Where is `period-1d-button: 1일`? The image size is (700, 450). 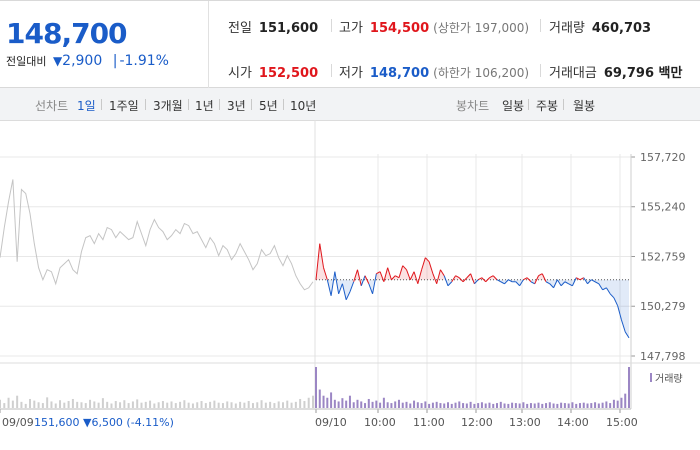
period-1d-button: 1일 is located at coordinates (86, 106).